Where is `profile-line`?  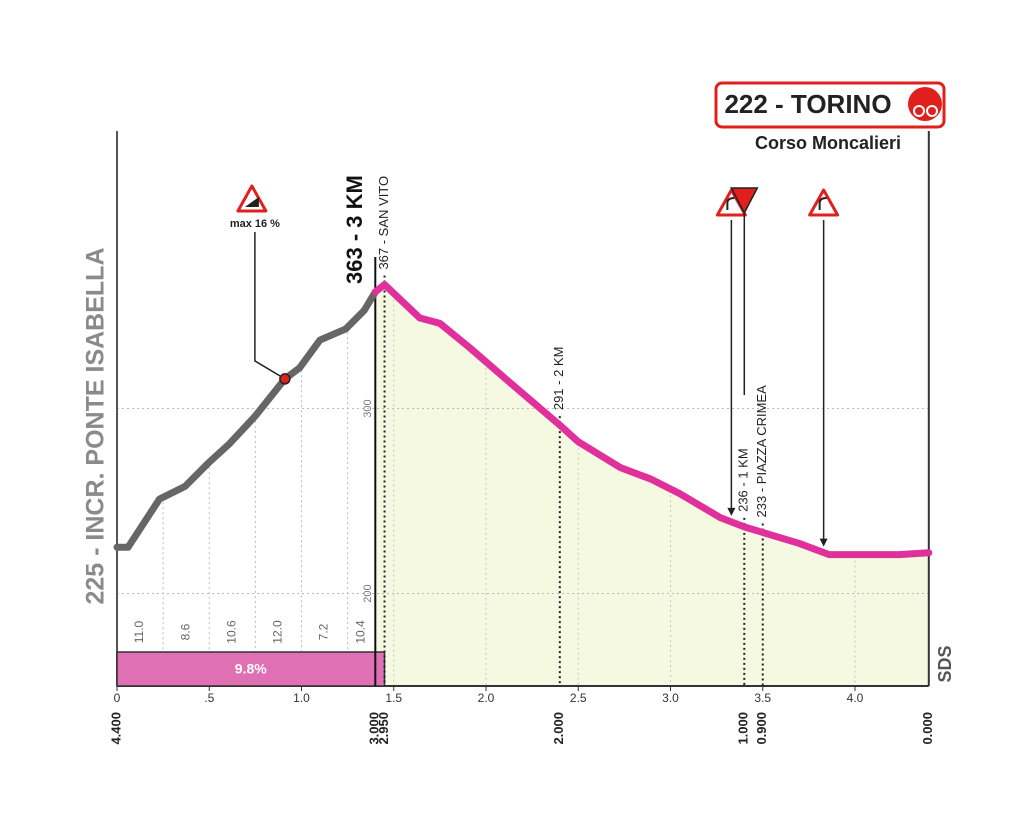
profile-line is located at coordinates (246, 419).